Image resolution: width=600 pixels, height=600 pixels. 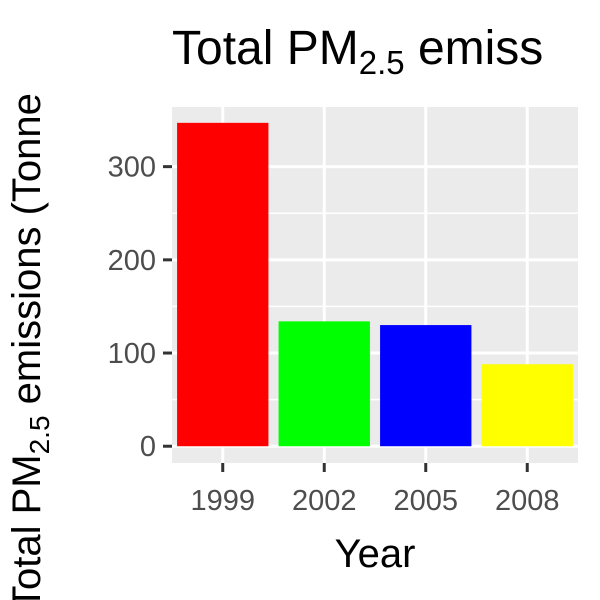 I want to click on bar-2008, so click(x=527, y=405).